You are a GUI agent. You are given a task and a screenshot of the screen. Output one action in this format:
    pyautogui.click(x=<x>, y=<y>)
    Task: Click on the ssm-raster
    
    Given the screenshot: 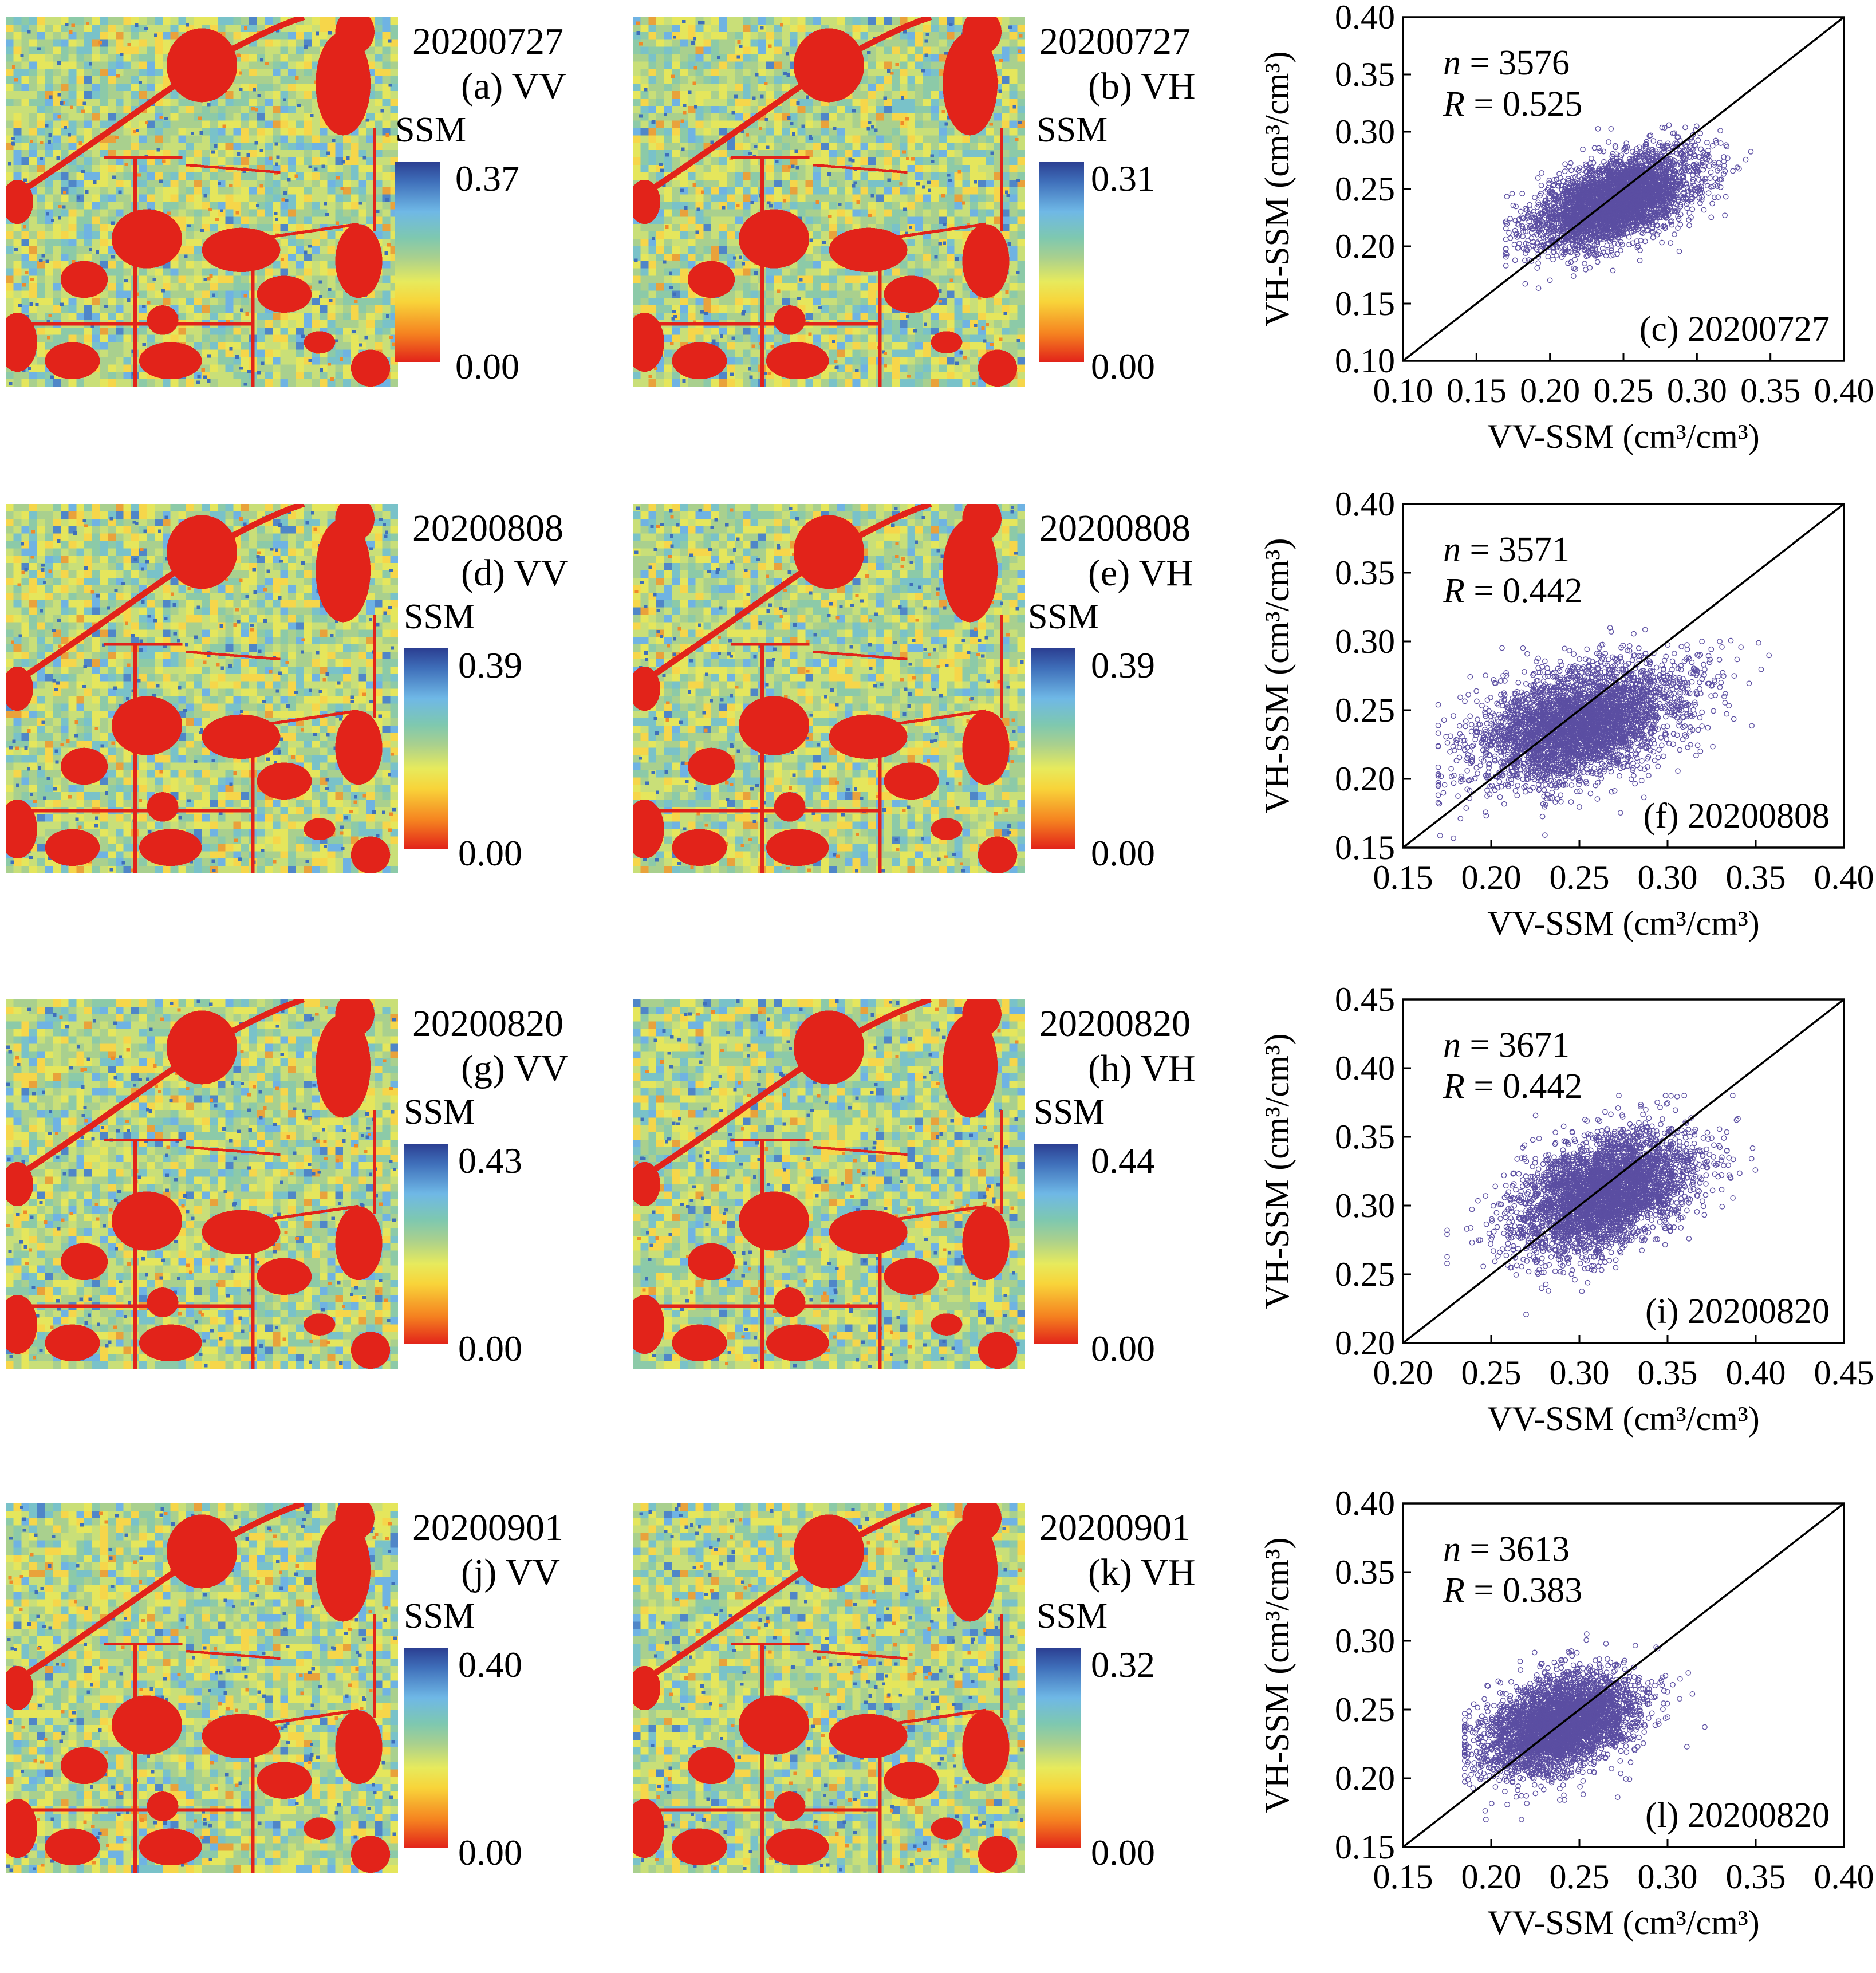 What is the action you would take?
    pyautogui.click(x=202, y=688)
    